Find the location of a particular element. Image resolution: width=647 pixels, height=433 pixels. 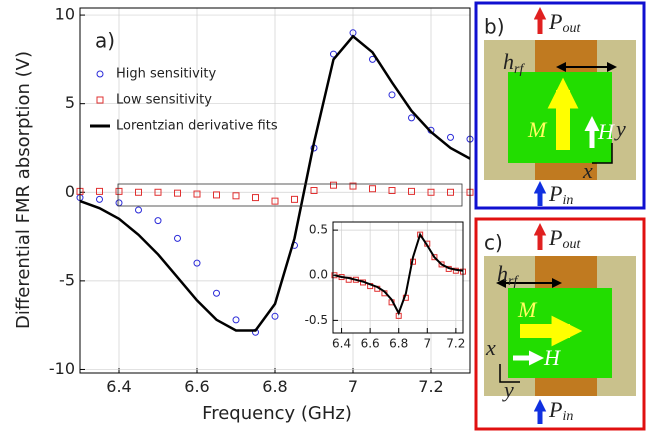

zoom-box is located at coordinates (290, 195).